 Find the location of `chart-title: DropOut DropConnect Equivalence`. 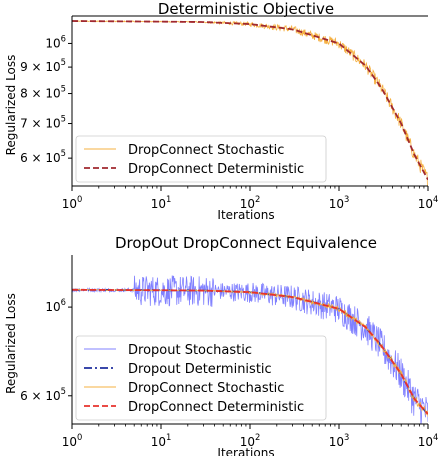

chart-title: DropOut DropConnect Equivalence is located at coordinates (246, 243).